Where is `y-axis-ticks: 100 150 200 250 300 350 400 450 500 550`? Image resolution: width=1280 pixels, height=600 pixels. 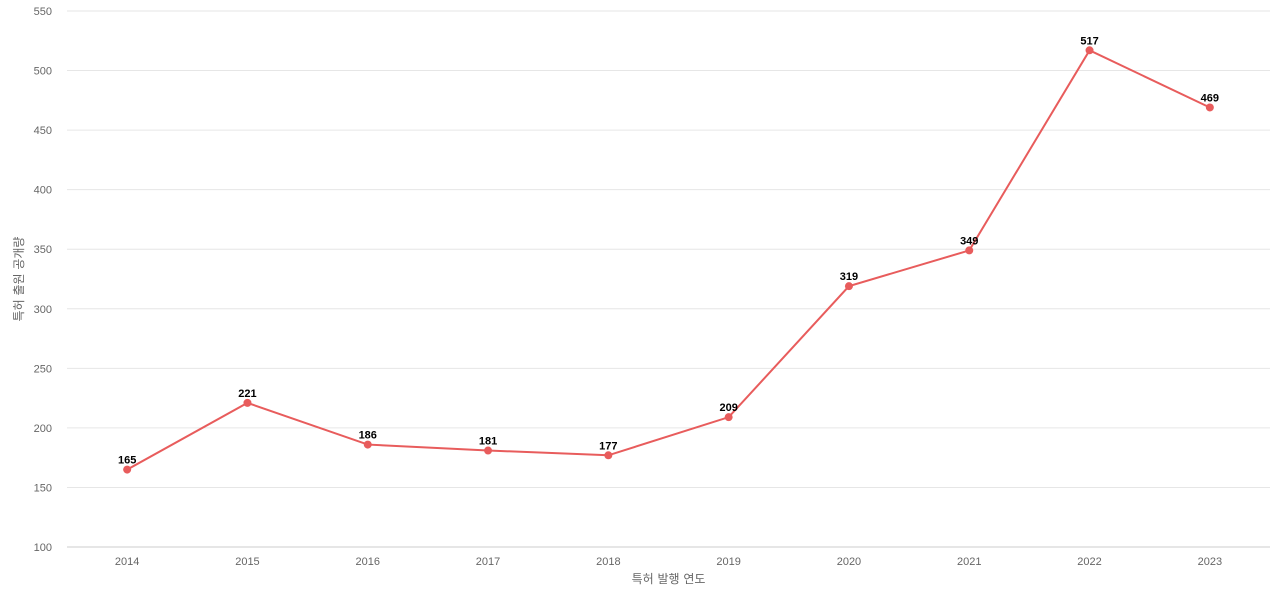
y-axis-ticks: 100 150 200 250 300 350 400 450 500 550 is located at coordinates (43, 280).